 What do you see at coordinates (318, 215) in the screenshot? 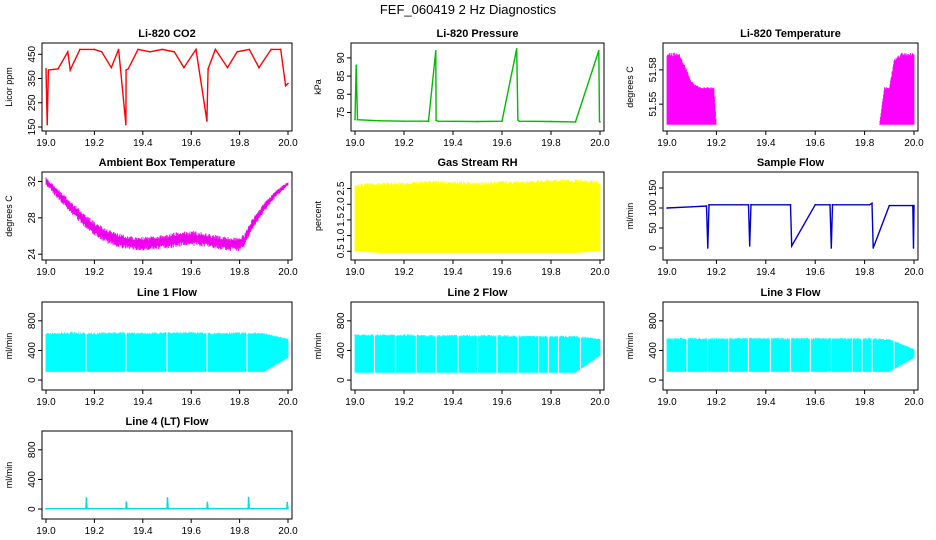
I see `y-axis-label: percent` at bounding box center [318, 215].